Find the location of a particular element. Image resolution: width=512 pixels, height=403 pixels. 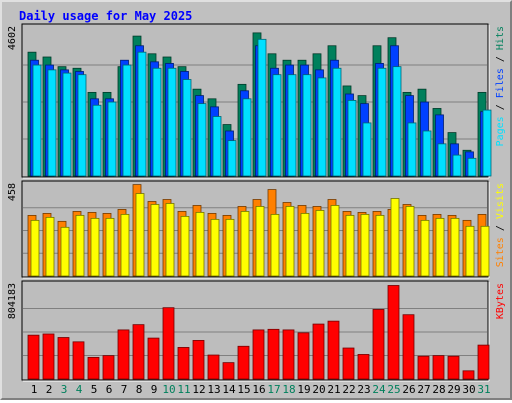

x-tick-label: 13 is located at coordinates (213, 389).